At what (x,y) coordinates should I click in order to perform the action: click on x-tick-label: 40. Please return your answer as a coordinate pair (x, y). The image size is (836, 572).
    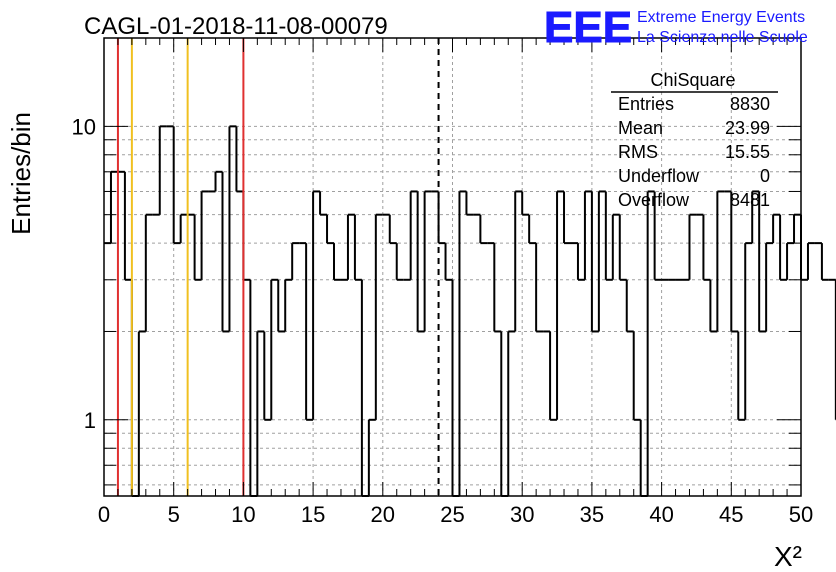
    Looking at the image, I should click on (661, 514).